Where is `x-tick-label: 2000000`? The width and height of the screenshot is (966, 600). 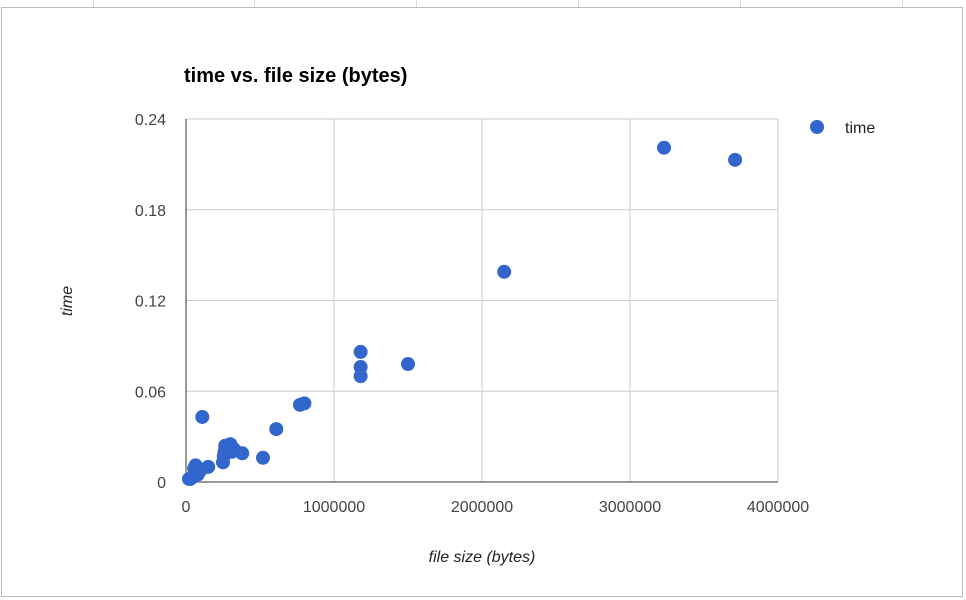 x-tick-label: 2000000 is located at coordinates (482, 507).